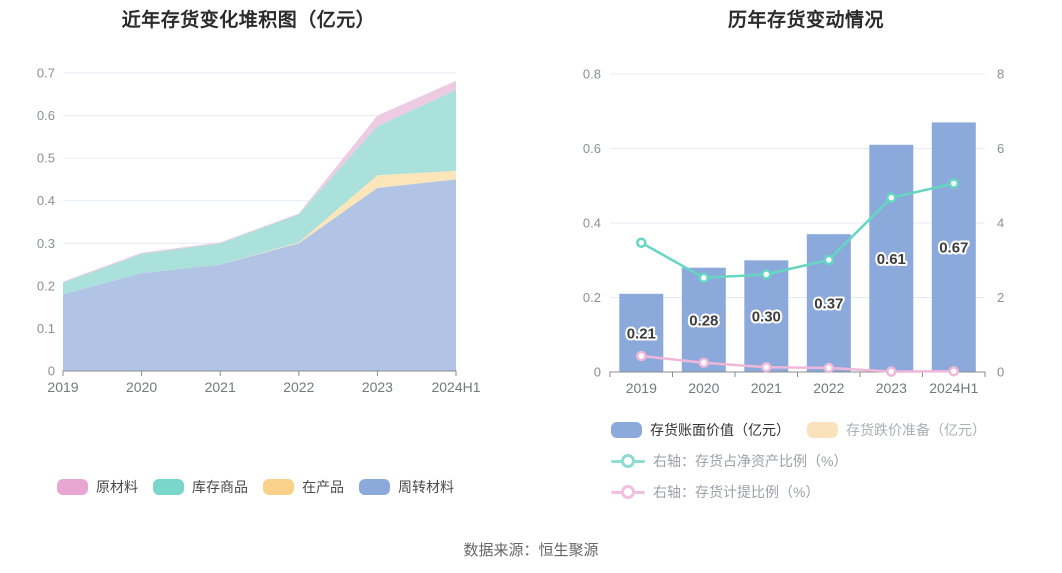 The height and width of the screenshot is (573, 1062). I want to click on legend-label: 右轴：存货占净资产比例（%）, so click(750, 461).